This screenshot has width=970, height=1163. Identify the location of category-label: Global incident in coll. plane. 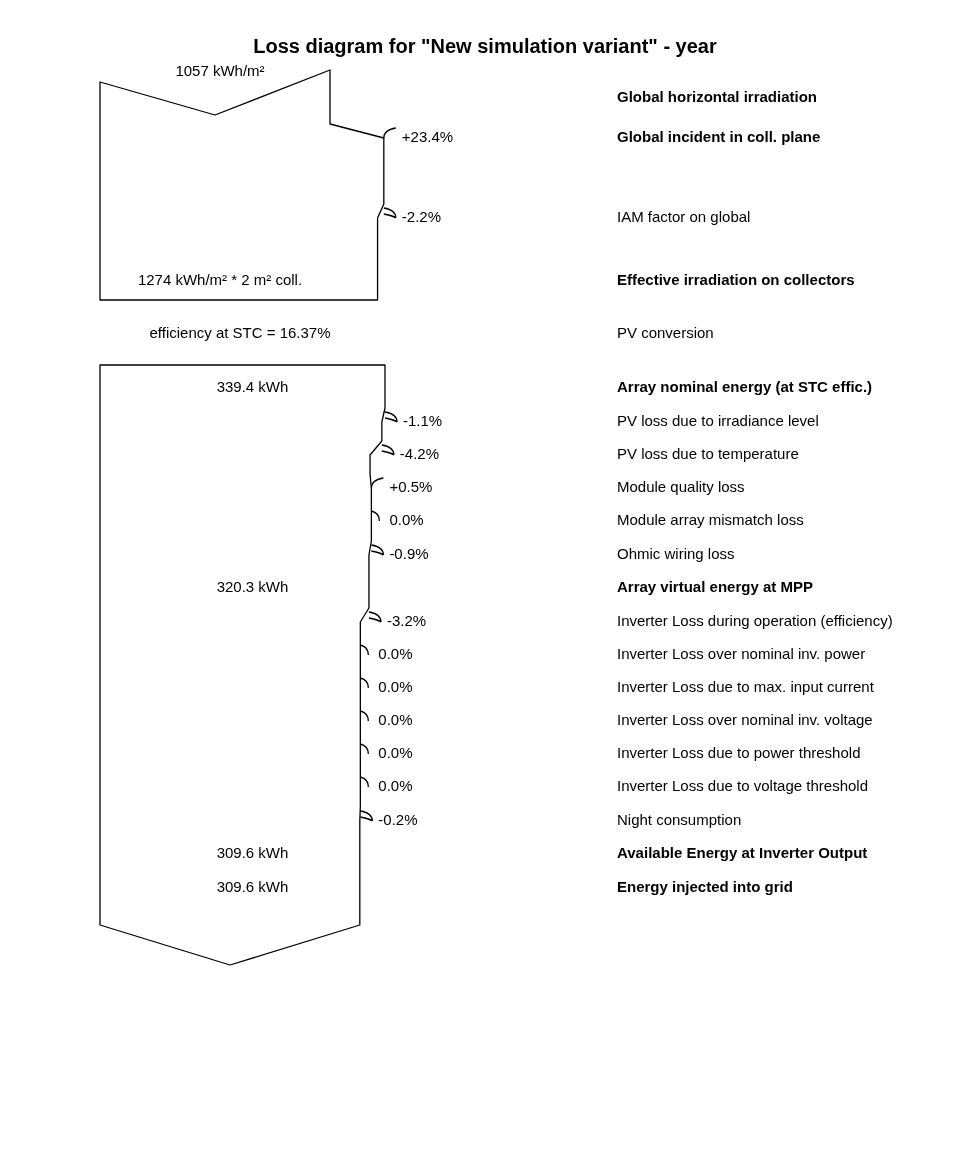
(719, 137).